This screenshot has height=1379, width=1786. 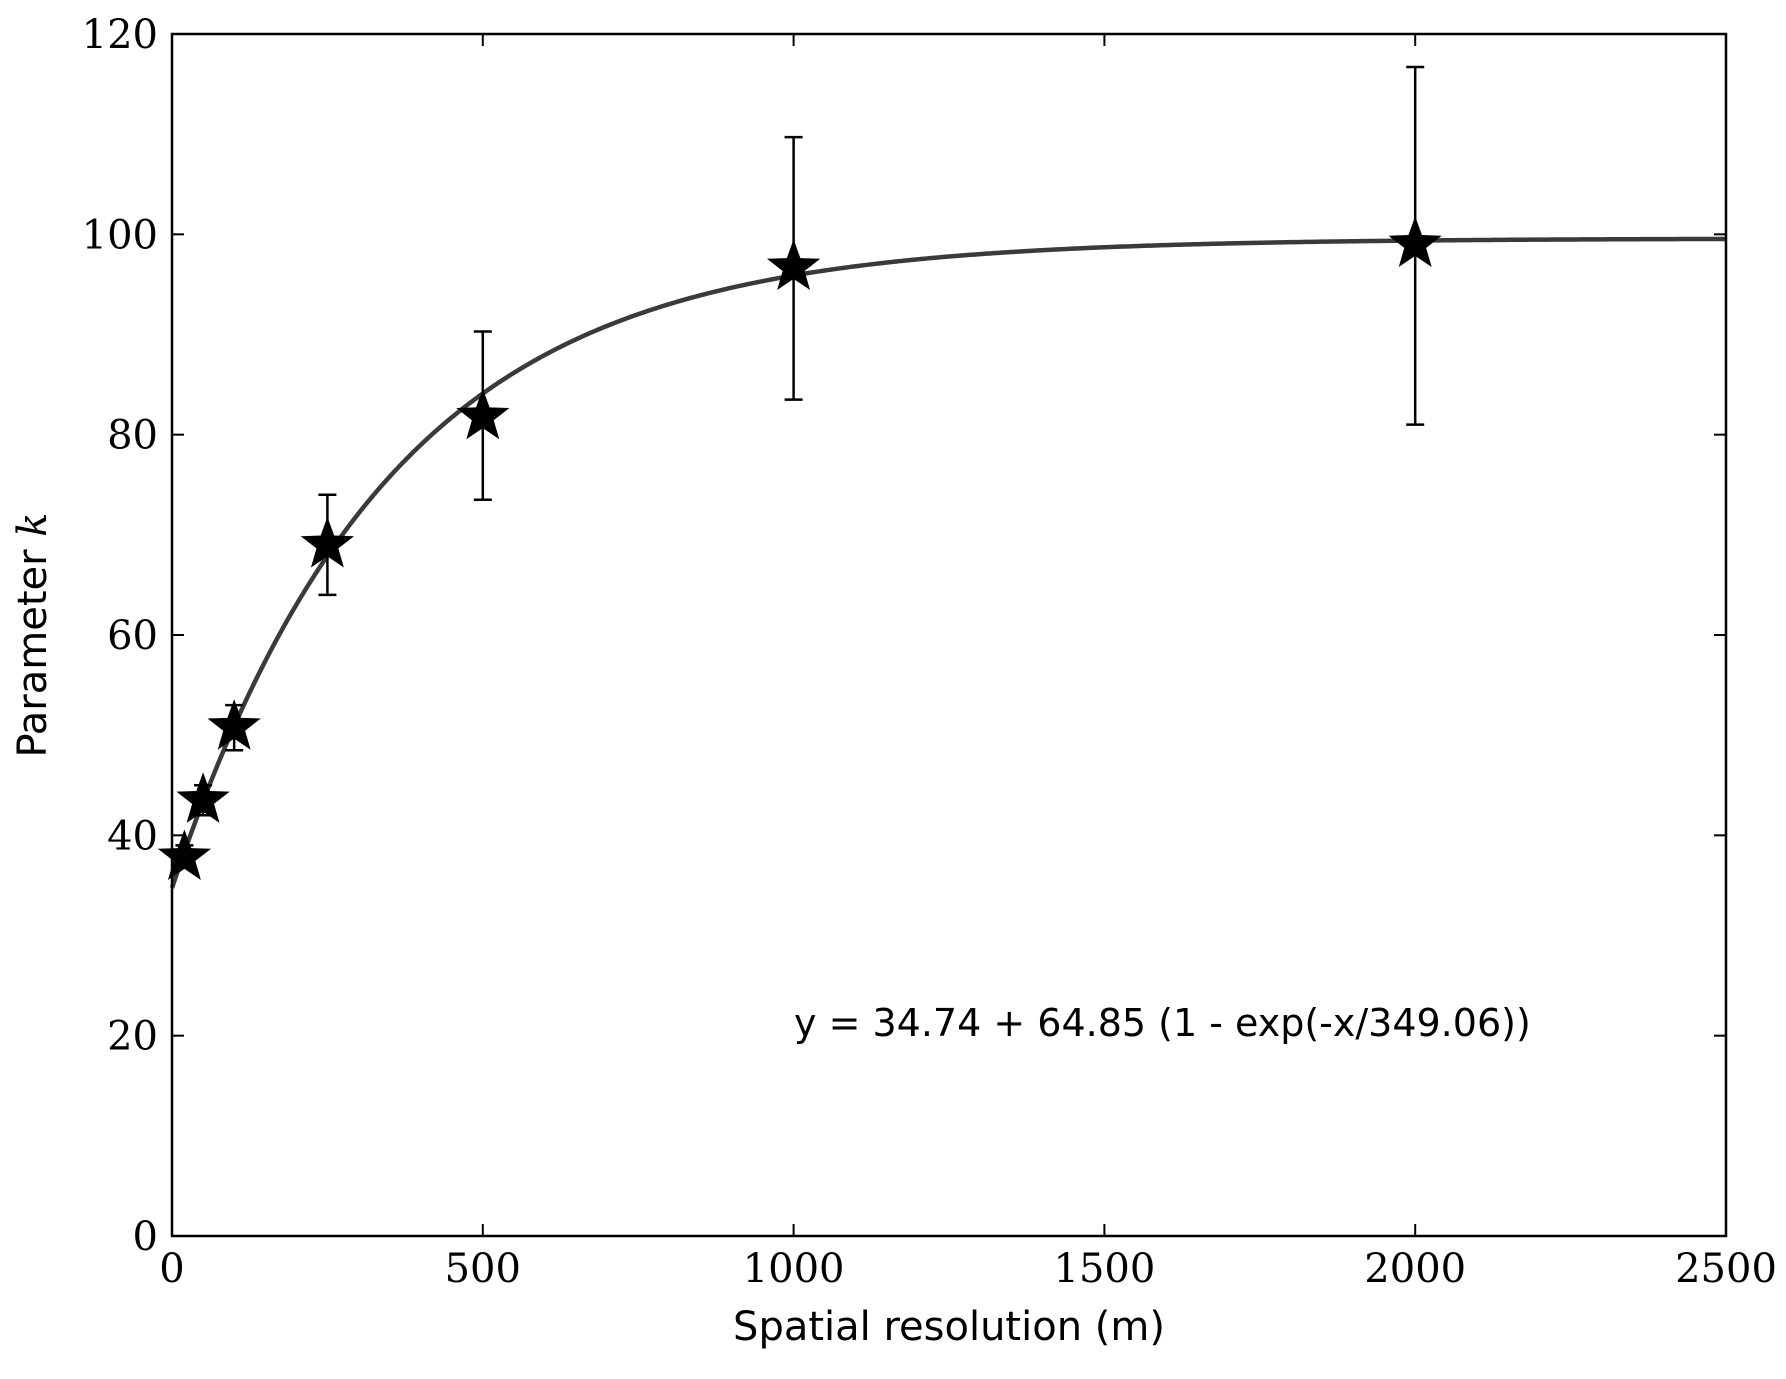 I want to click on y-axis-label: Parameter k, so click(x=33, y=634).